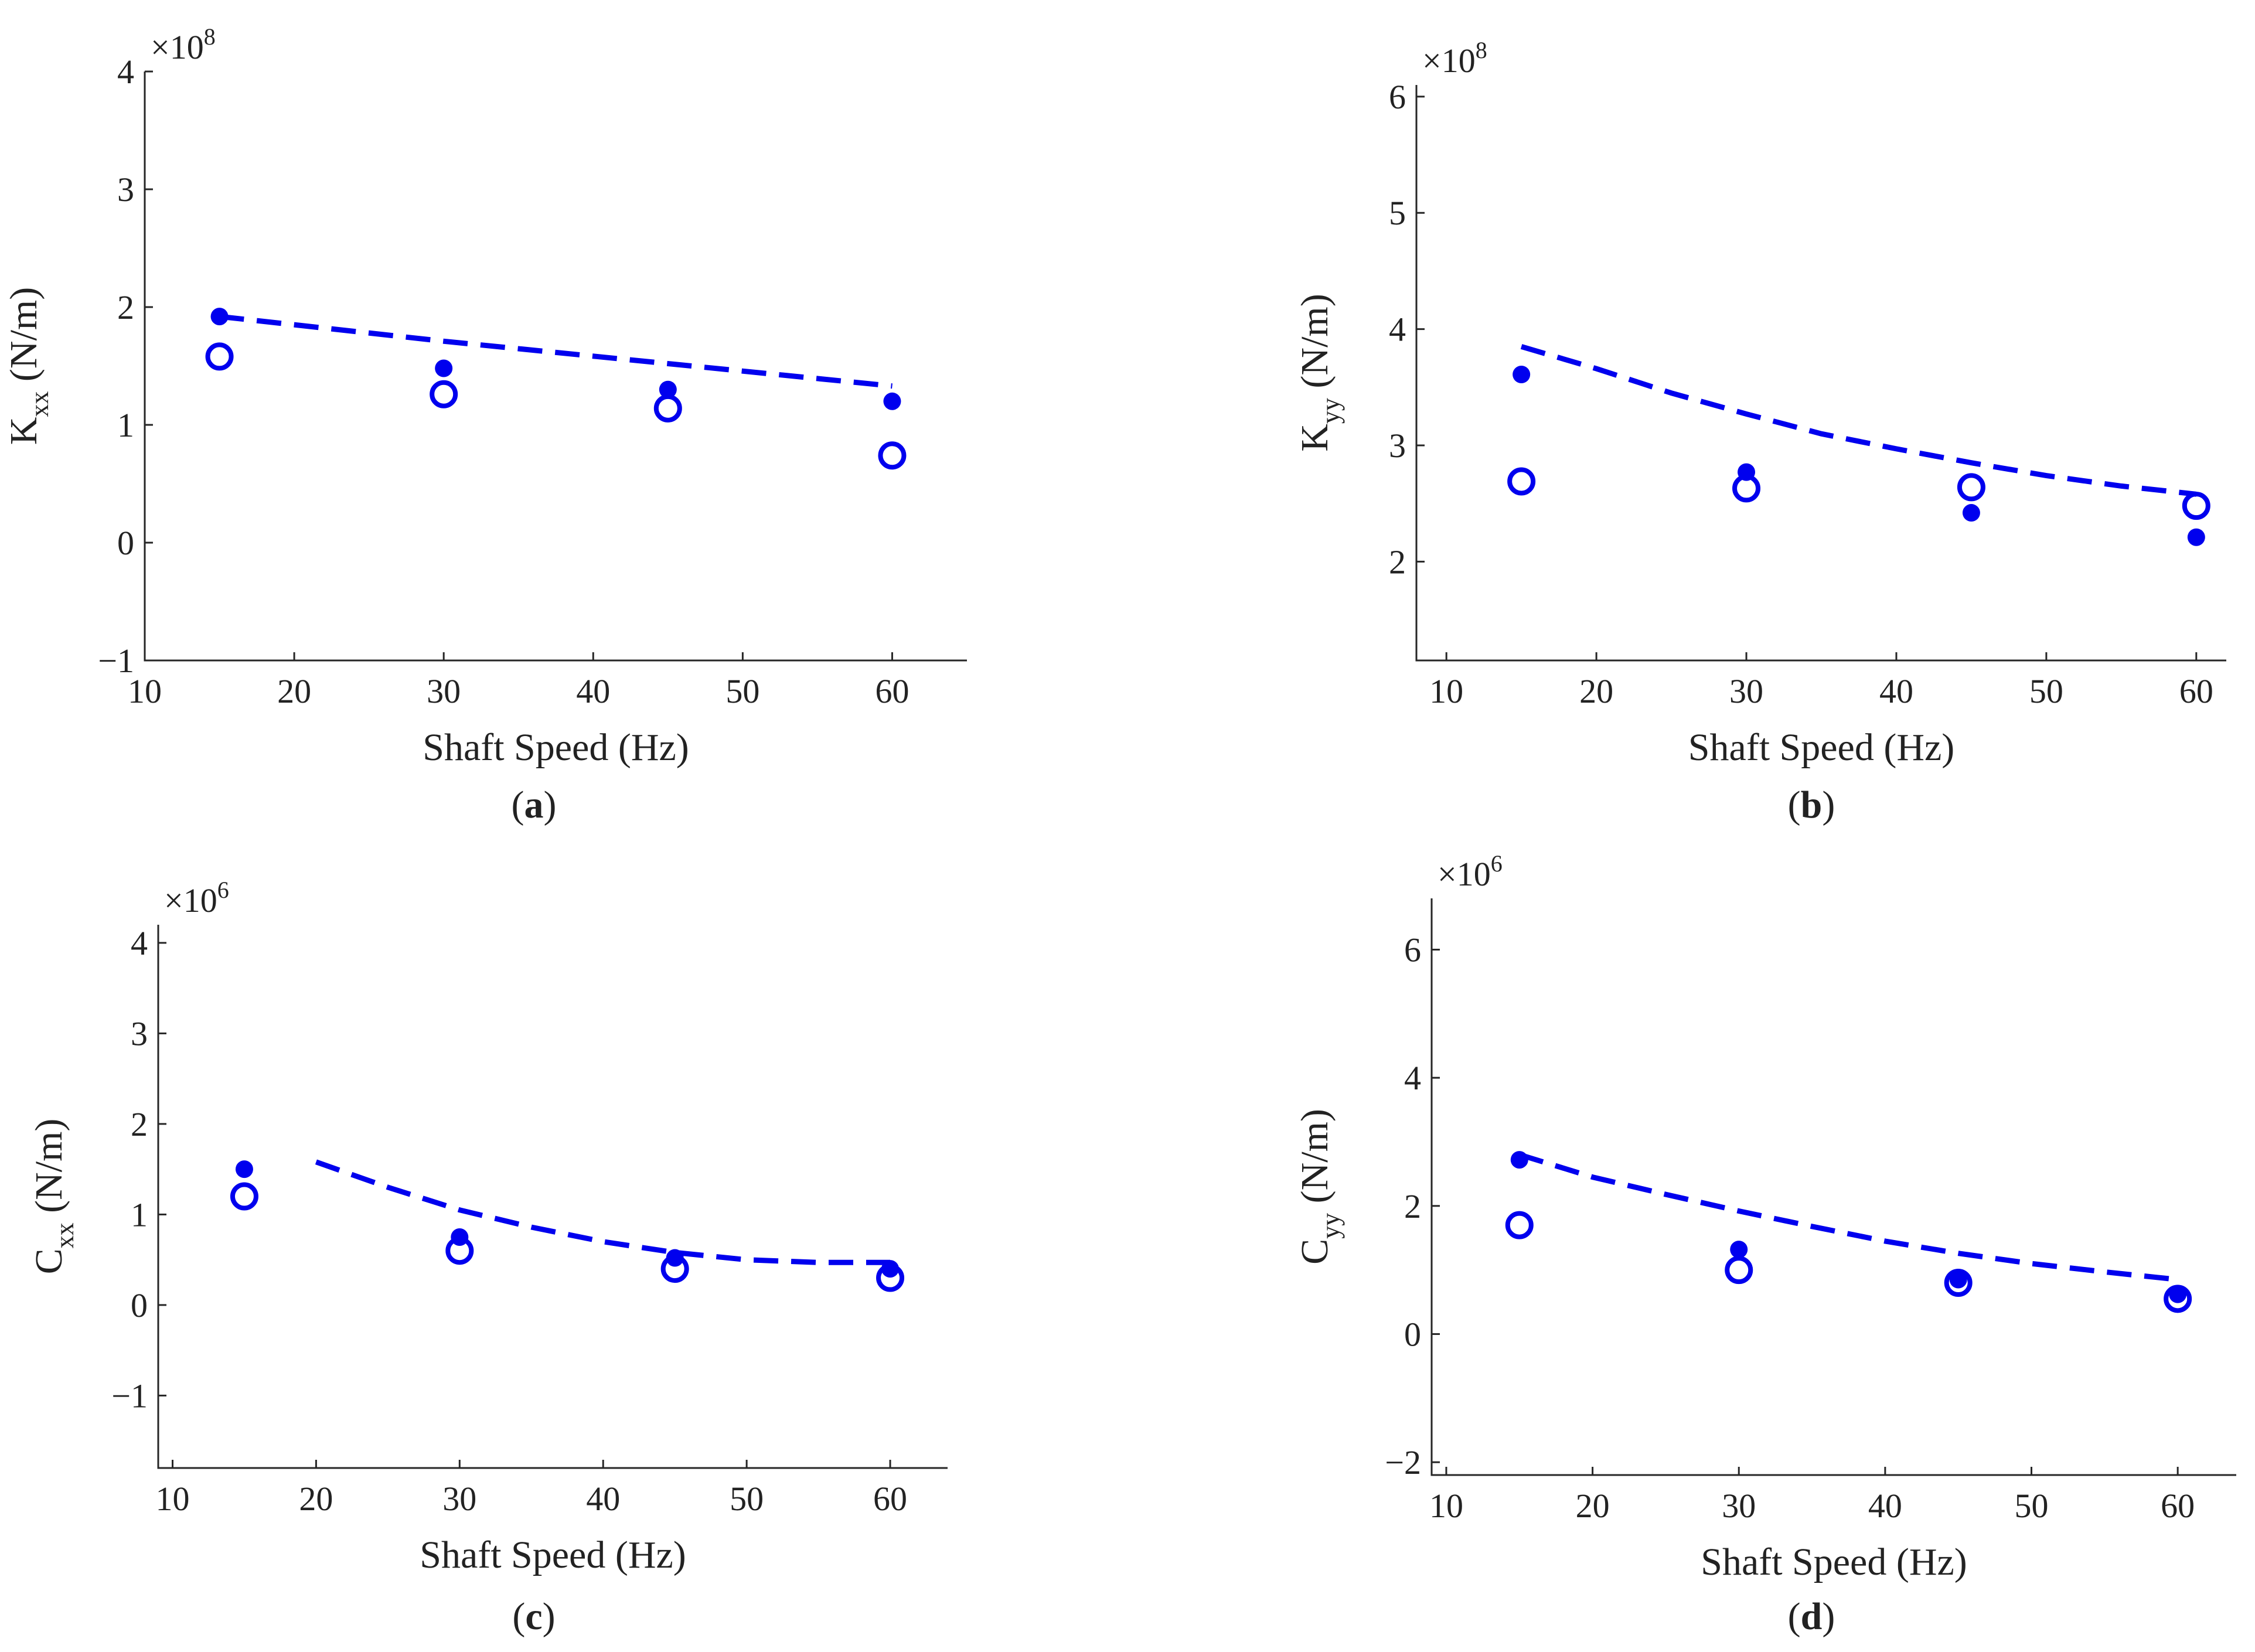 The width and height of the screenshot is (2255, 1652). I want to click on y-tick-label: 6, so click(1398, 97).